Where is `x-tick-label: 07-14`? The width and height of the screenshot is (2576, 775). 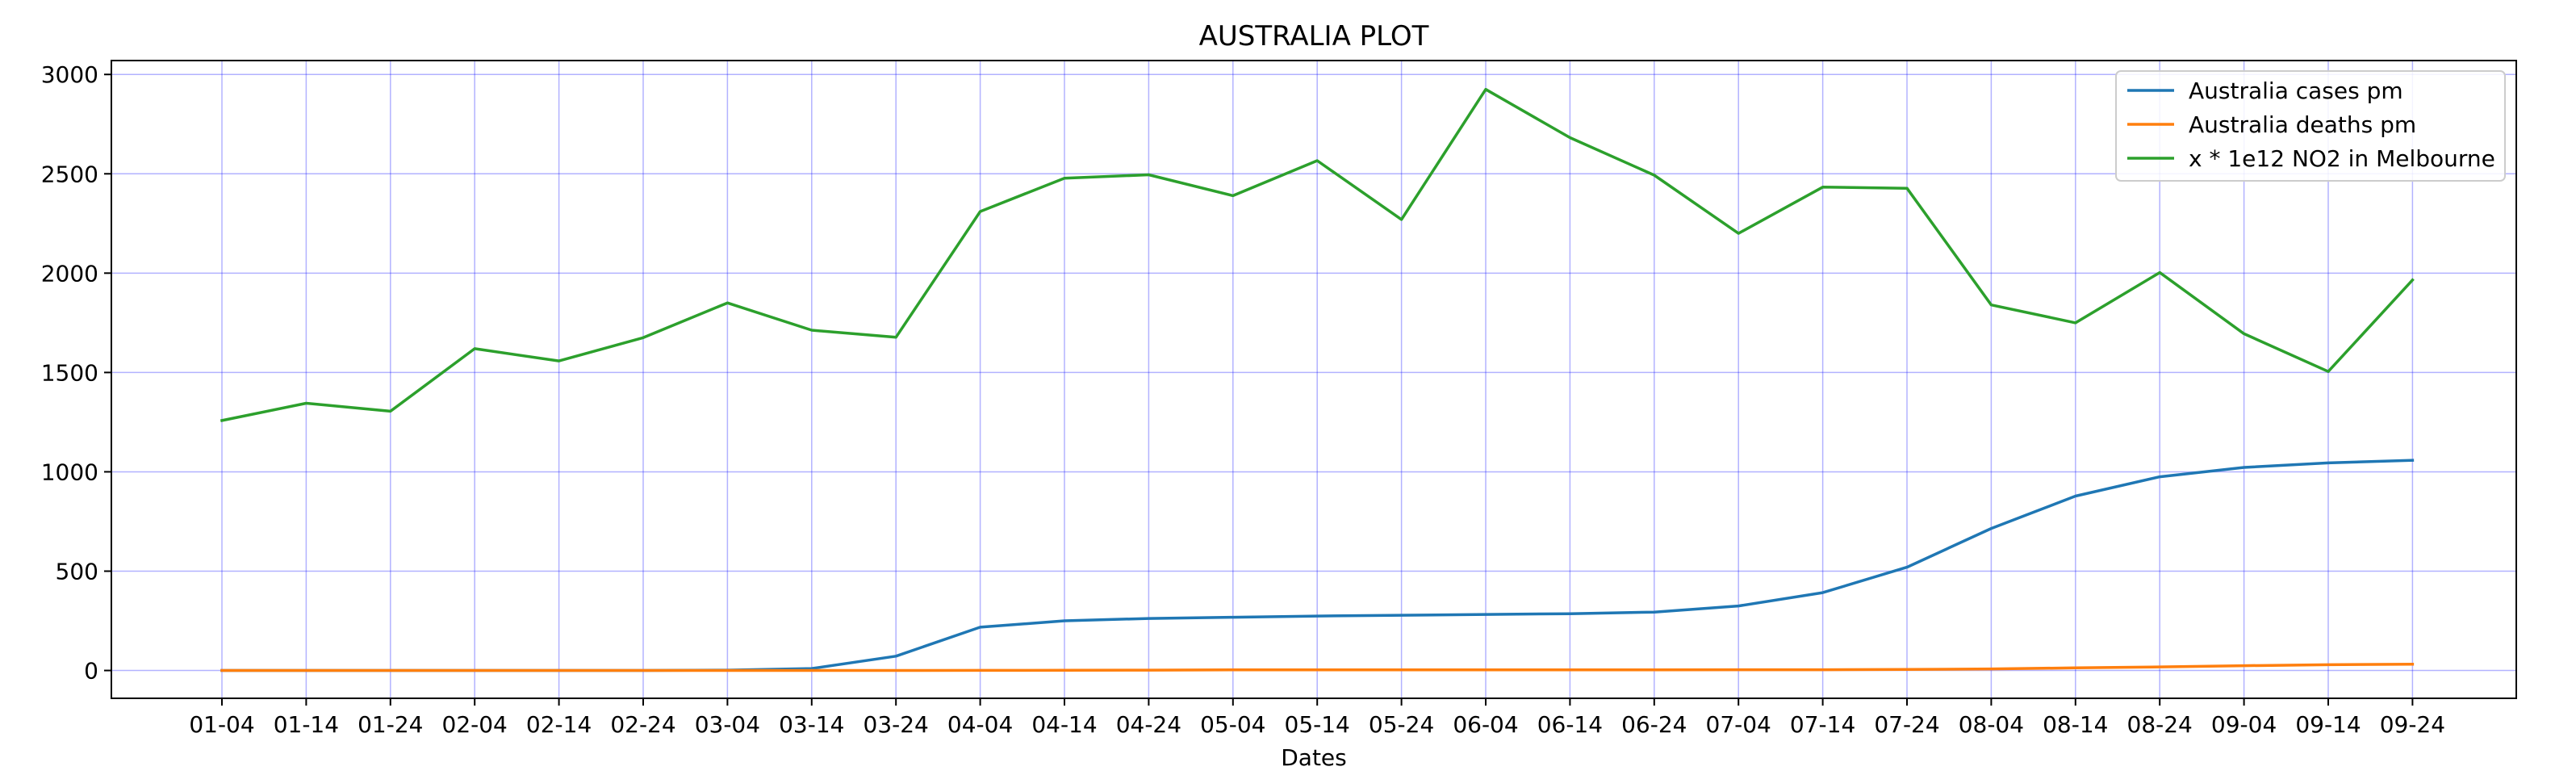
x-tick-label: 07-14 is located at coordinates (1822, 724).